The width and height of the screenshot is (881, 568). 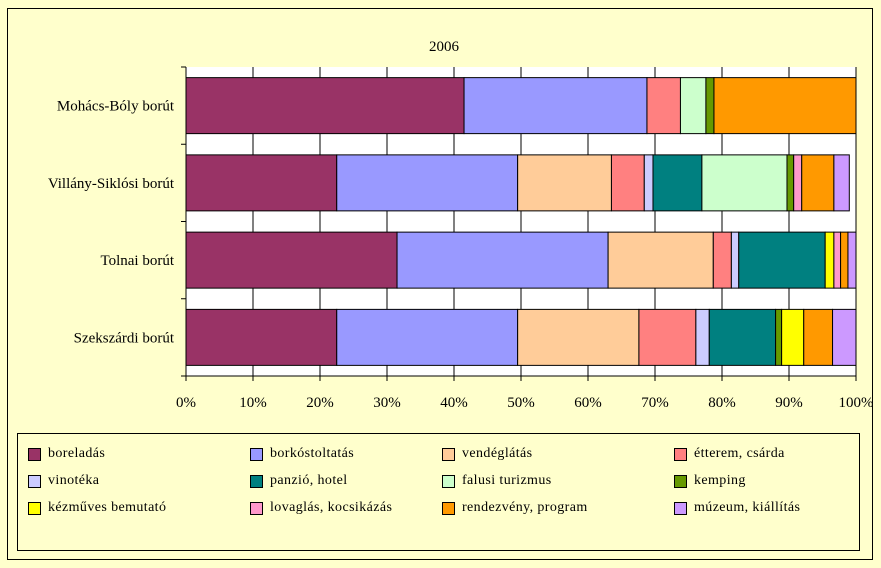 I want to click on x-tick-label: 10%, so click(x=253, y=403).